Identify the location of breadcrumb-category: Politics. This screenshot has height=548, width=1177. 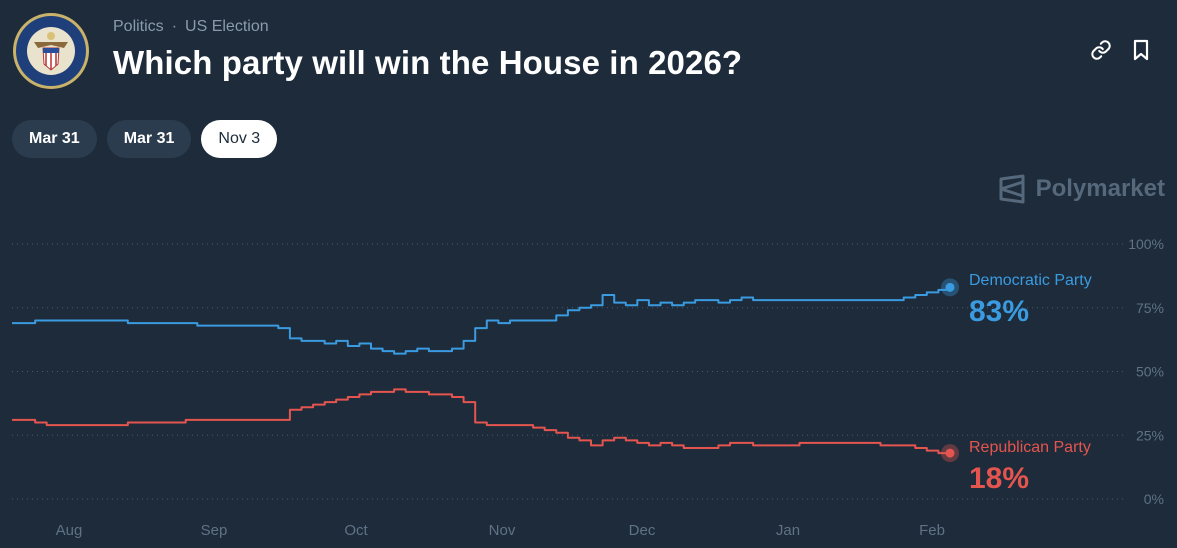
(138, 26).